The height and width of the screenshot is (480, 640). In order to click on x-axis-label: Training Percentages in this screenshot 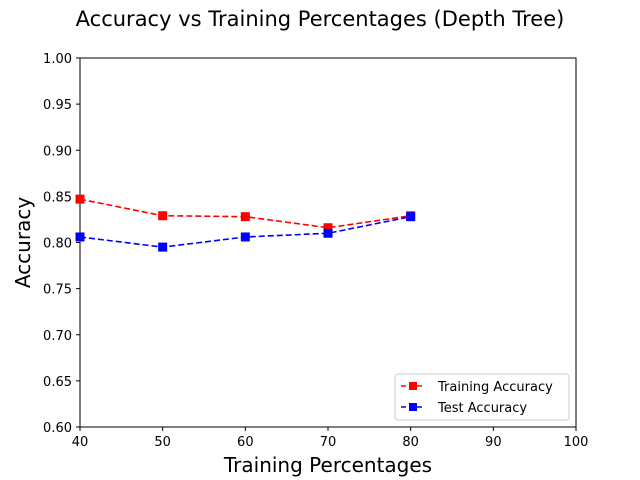, I will do `click(327, 465)`.